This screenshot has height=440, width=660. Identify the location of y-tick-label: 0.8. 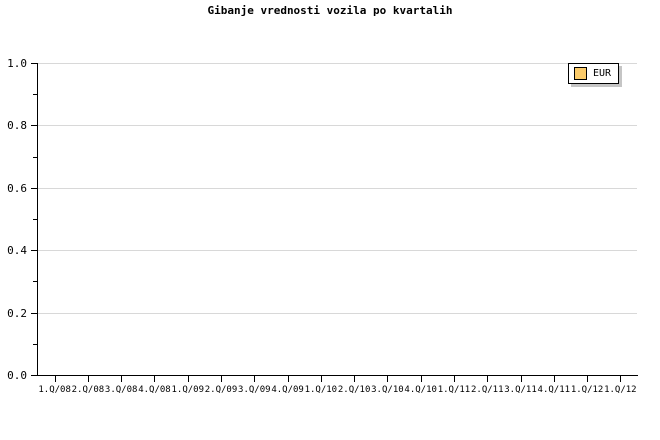
(17, 126).